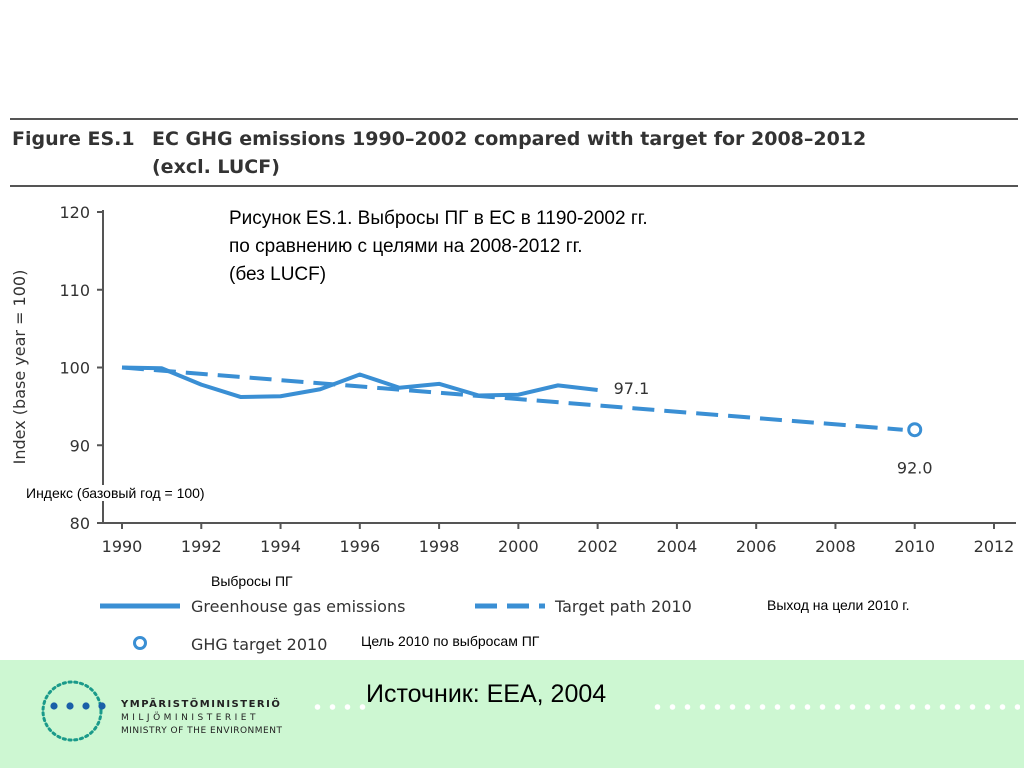  What do you see at coordinates (406, 246) in the screenshot?
I see `ru-caption-line2: по сравнению с целями на 2008-2012 гг.` at bounding box center [406, 246].